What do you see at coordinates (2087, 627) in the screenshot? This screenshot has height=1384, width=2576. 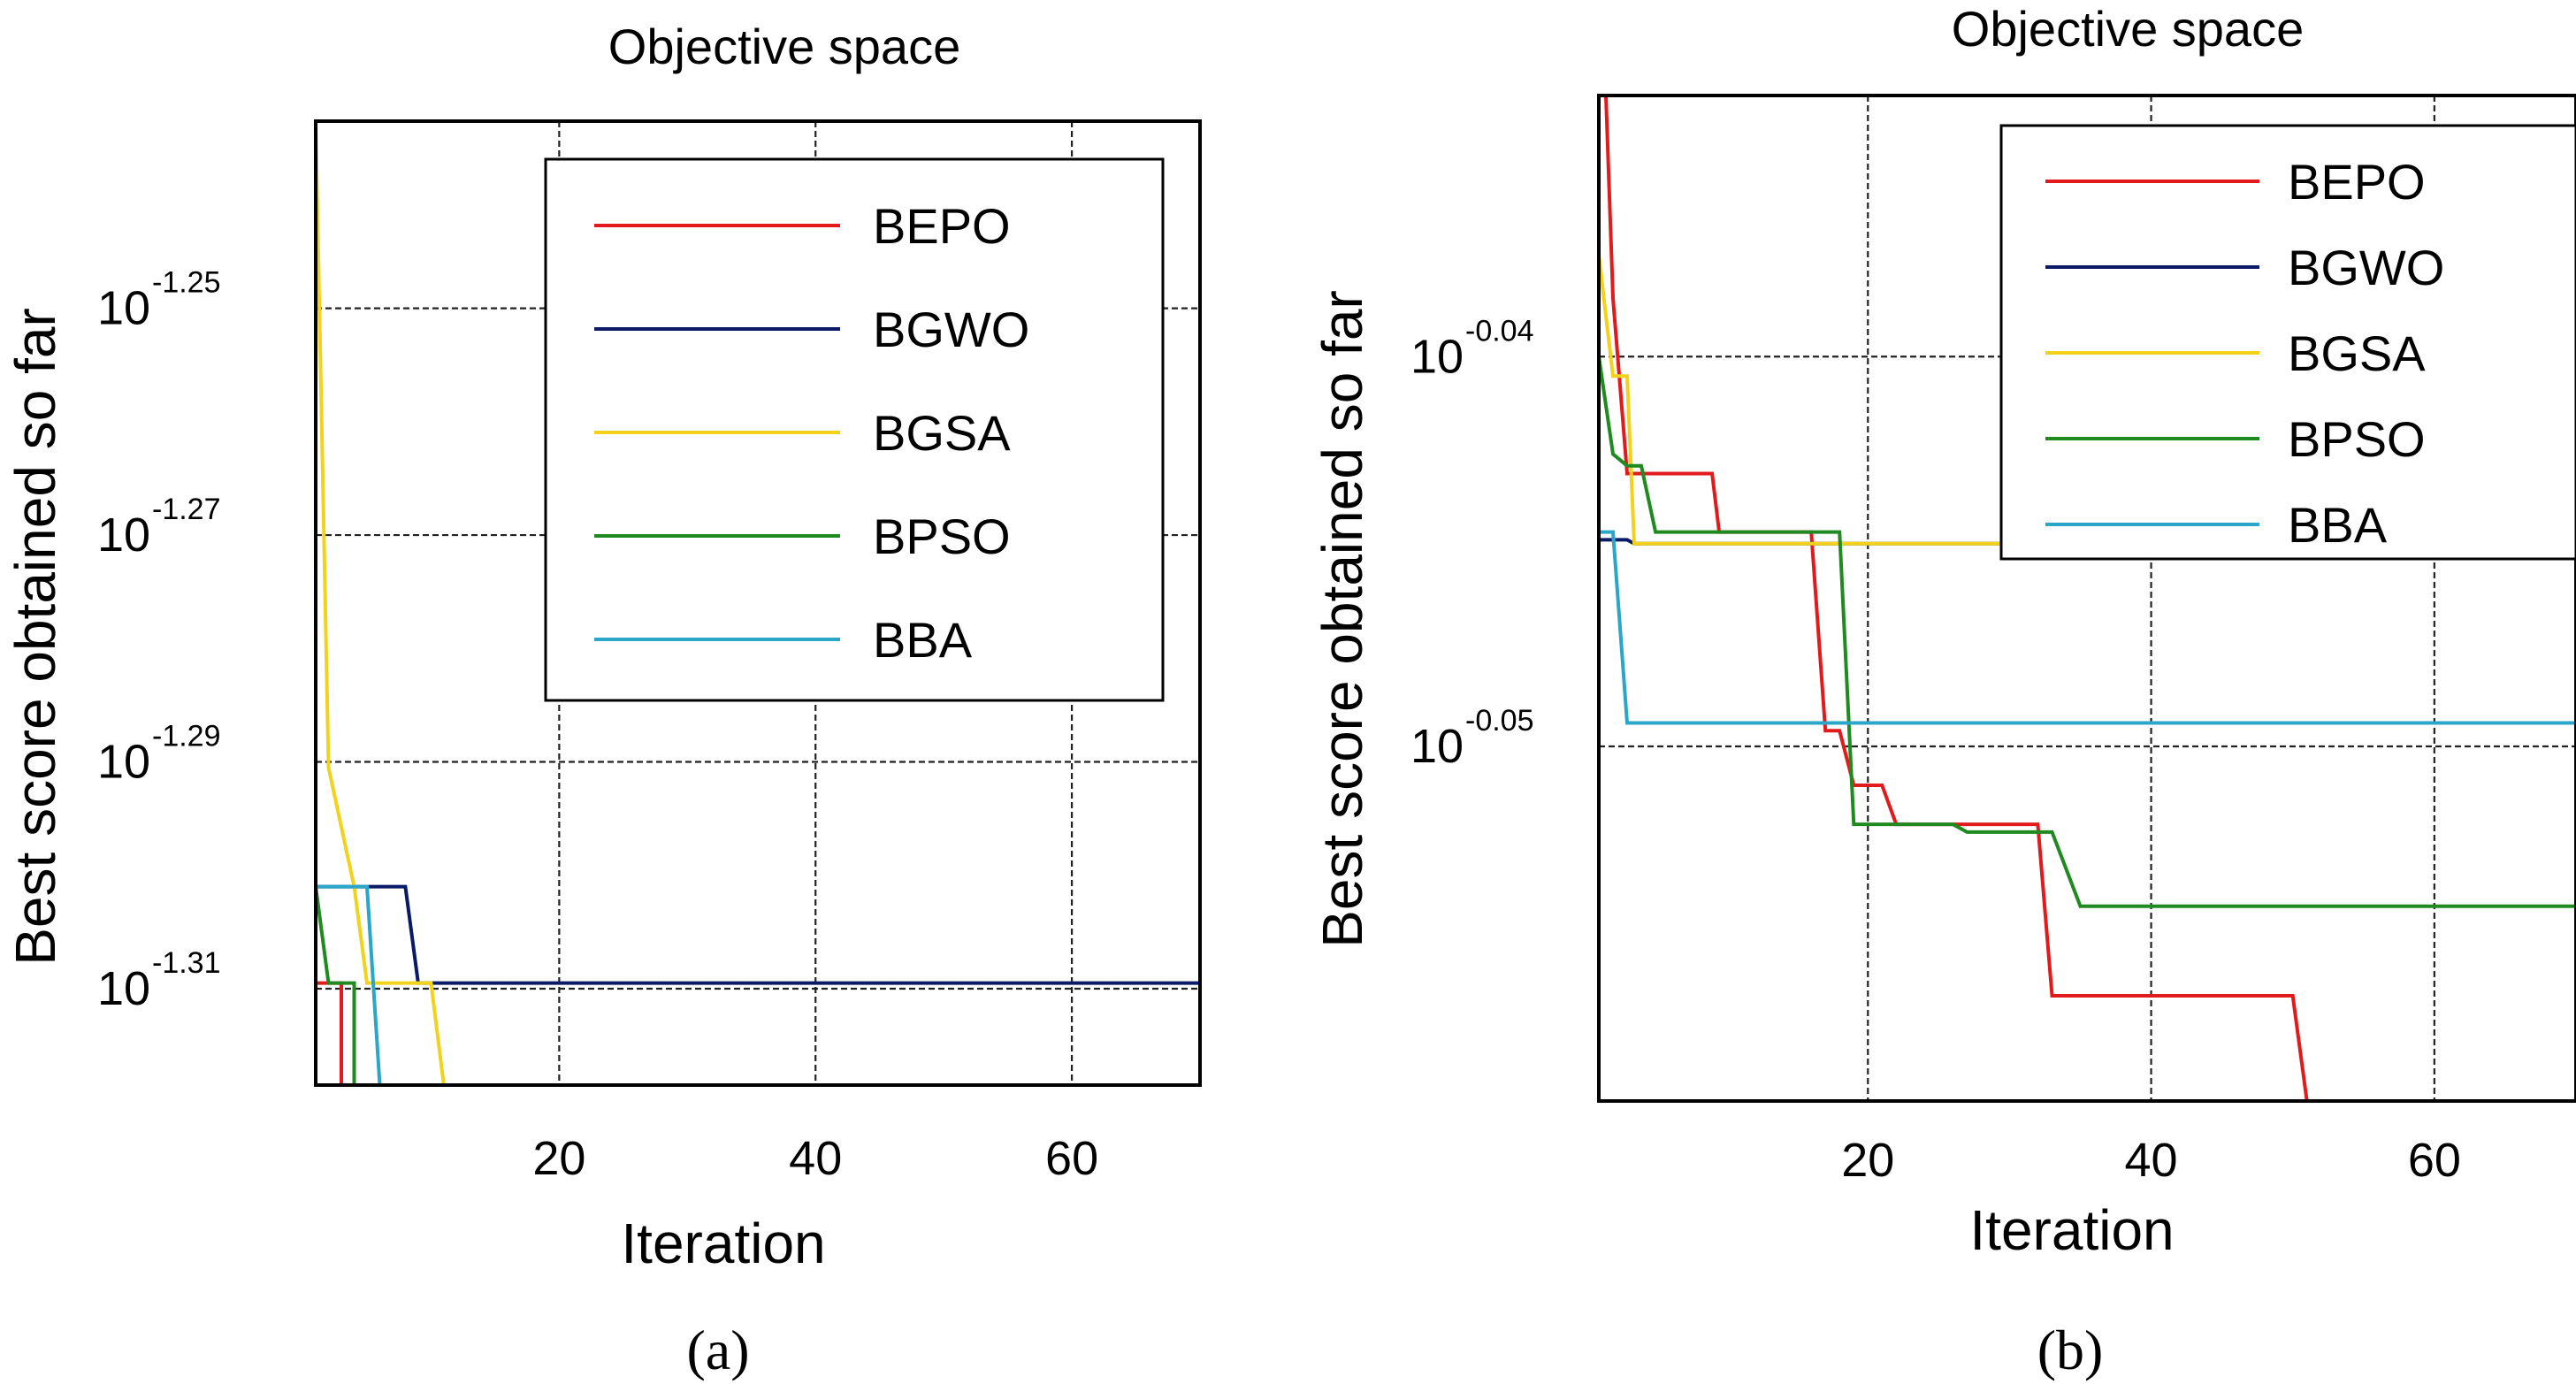 I see `series-line-b-bba` at bounding box center [2087, 627].